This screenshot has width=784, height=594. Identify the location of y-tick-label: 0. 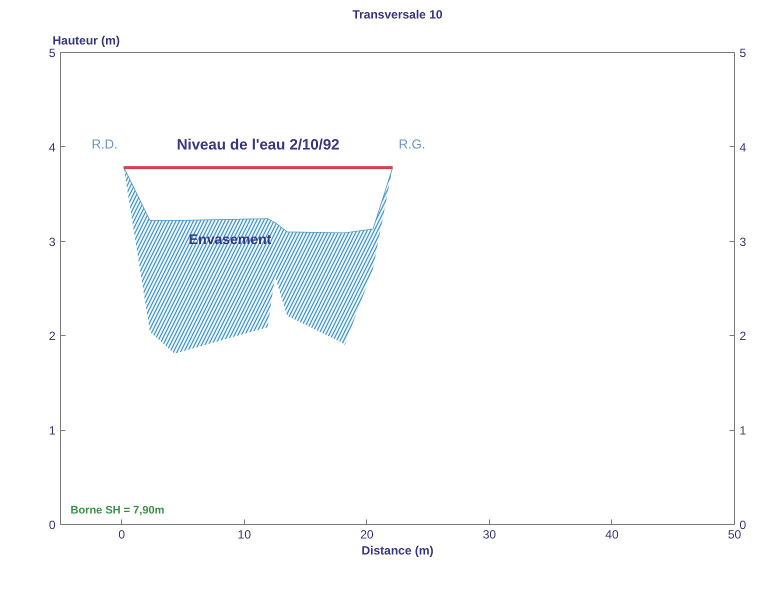
(52, 525).